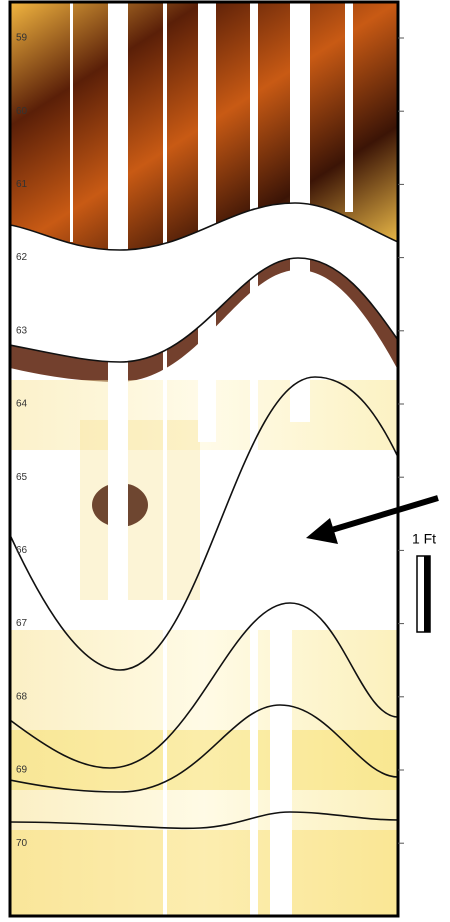 The height and width of the screenshot is (922, 450). What do you see at coordinates (22, 477) in the screenshot?
I see `depth-label: 65` at bounding box center [22, 477].